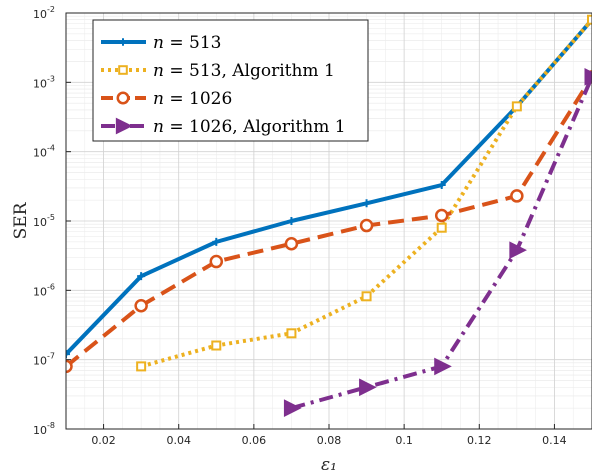 Image resolution: width=592 pixels, height=474 pixels. What do you see at coordinates (255, 127) in the screenshot?
I see `legend-label-rest: = 1026, Algorithm 1` at bounding box center [255, 127].